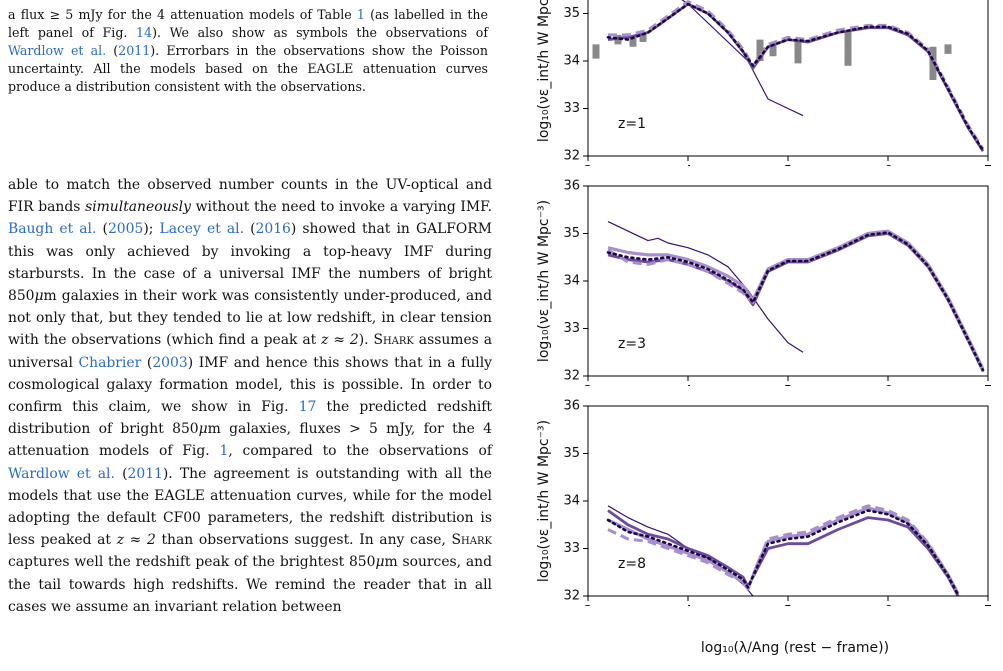 The image size is (1003, 671). What do you see at coordinates (273, 229) in the screenshot?
I see `citation-year-link: 2016` at bounding box center [273, 229].